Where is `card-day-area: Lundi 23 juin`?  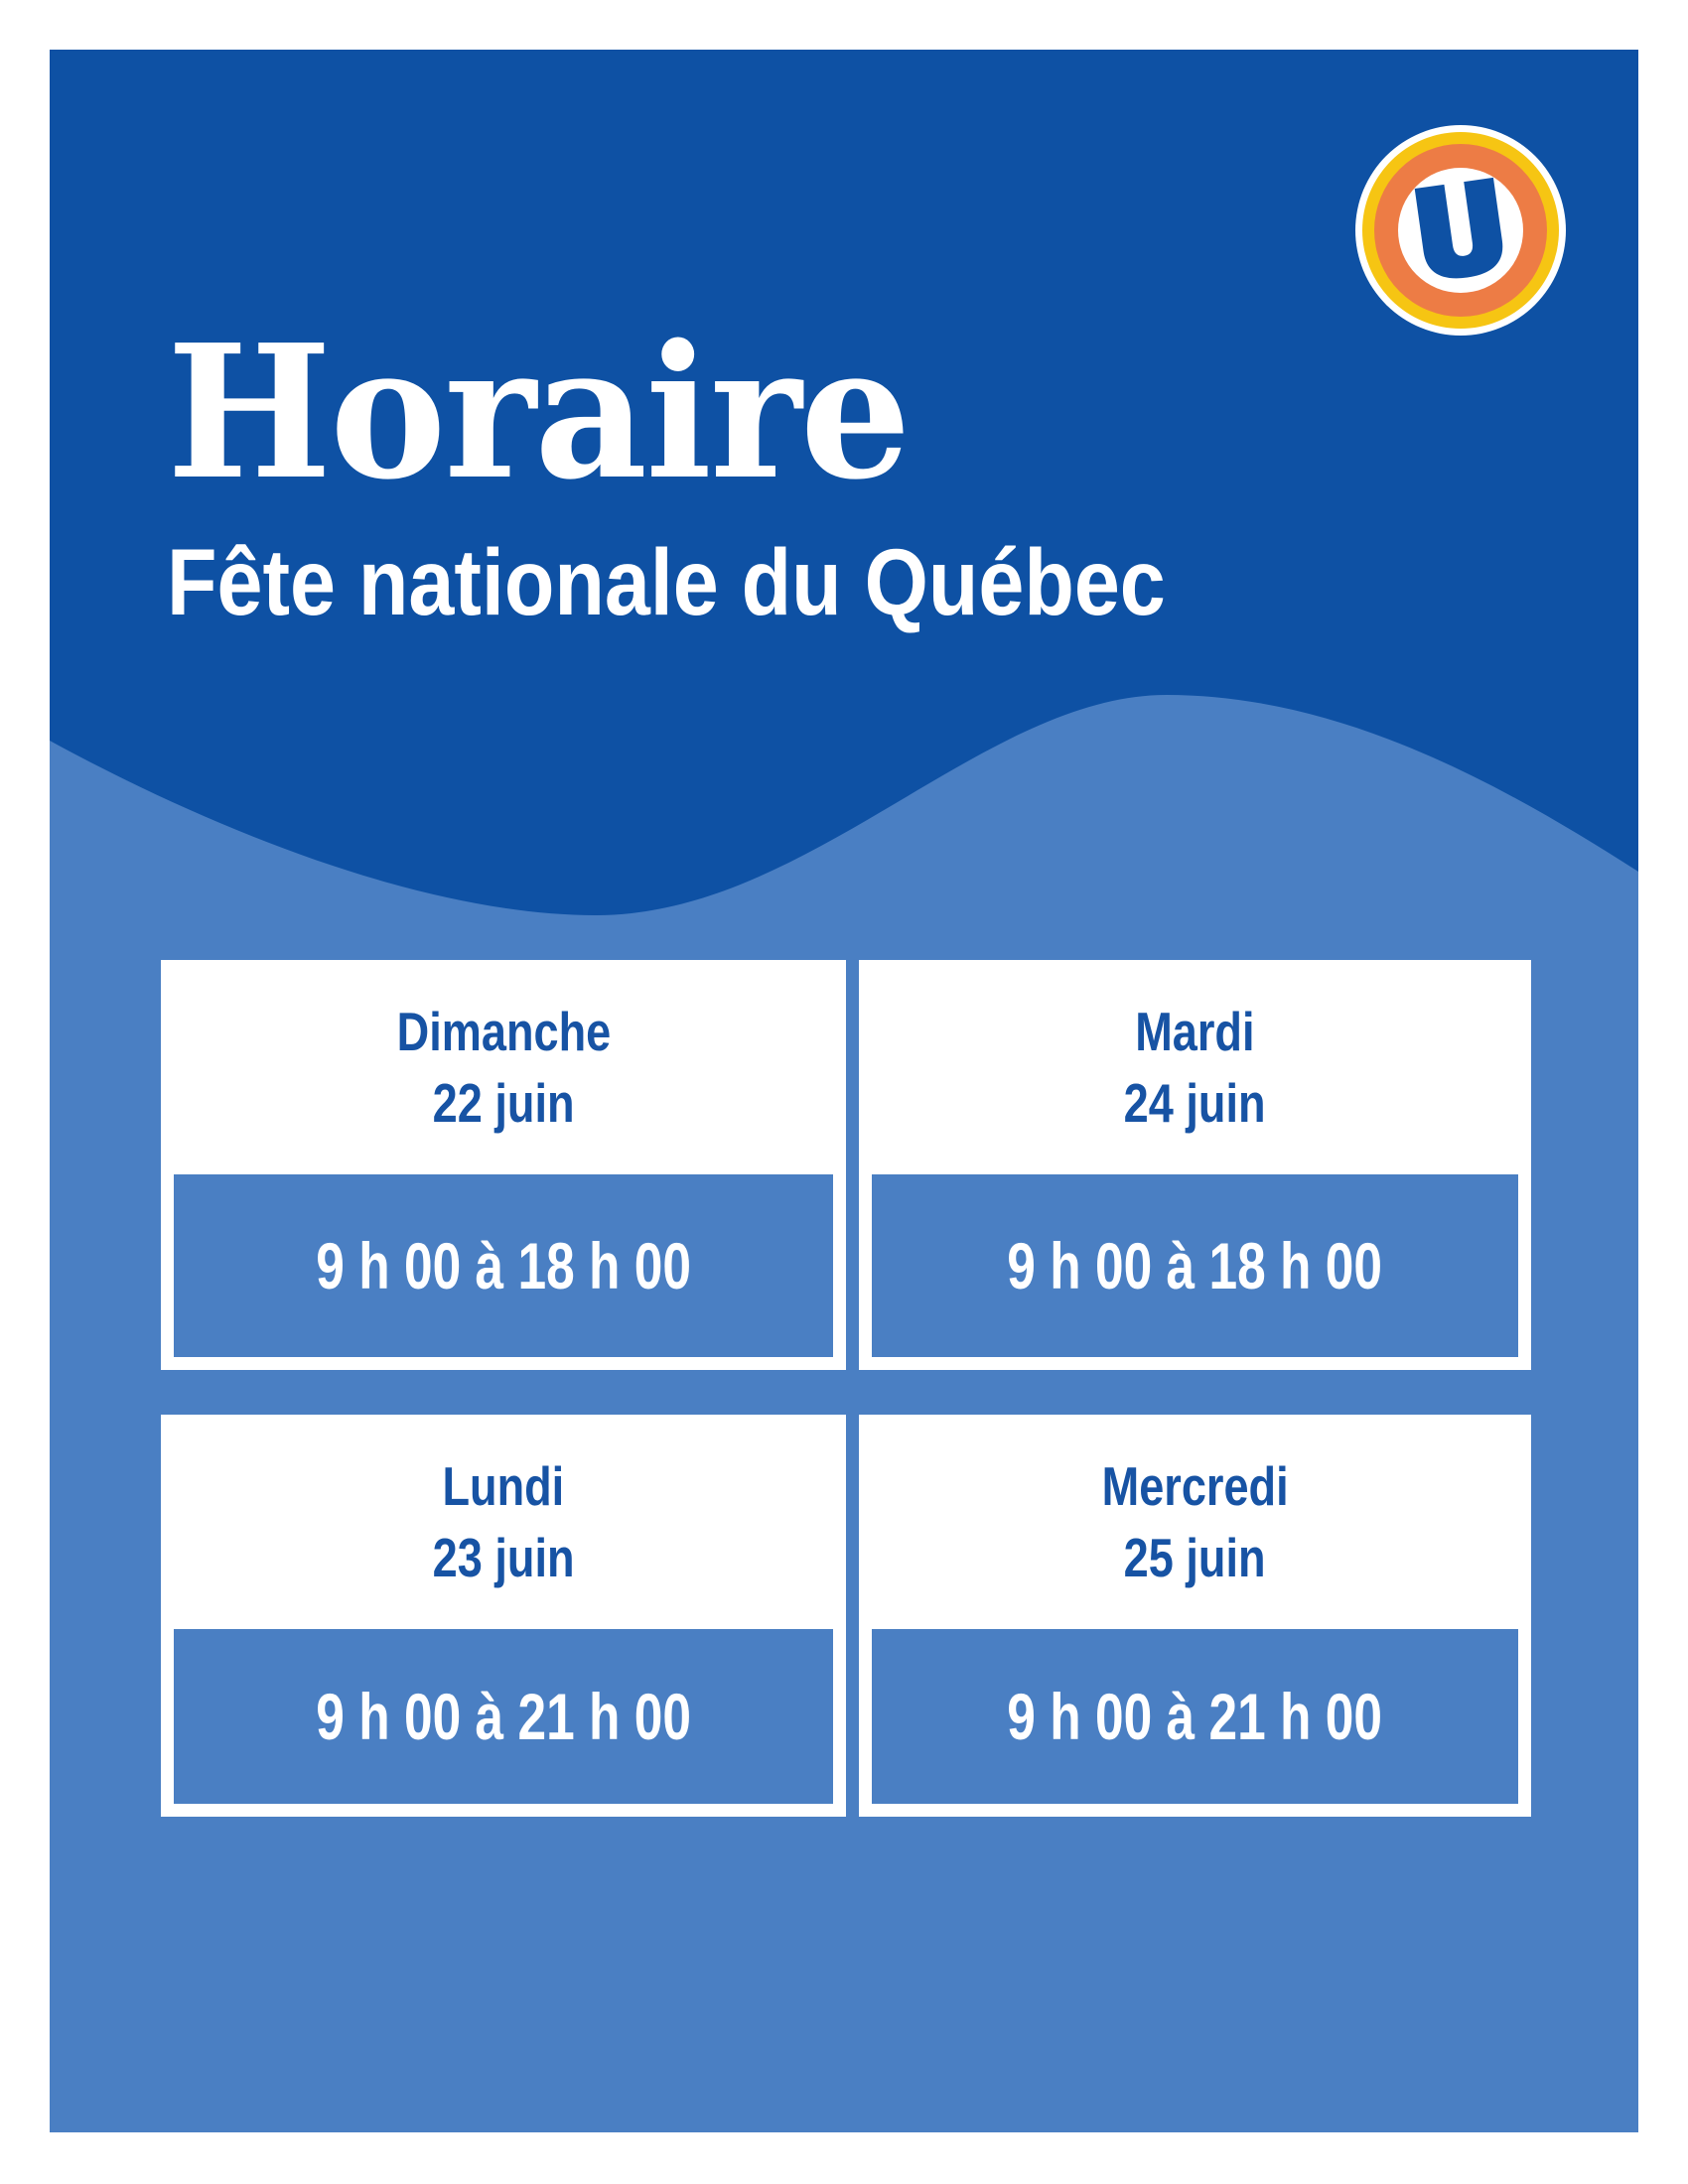 card-day-area: Lundi 23 juin is located at coordinates (503, 1522).